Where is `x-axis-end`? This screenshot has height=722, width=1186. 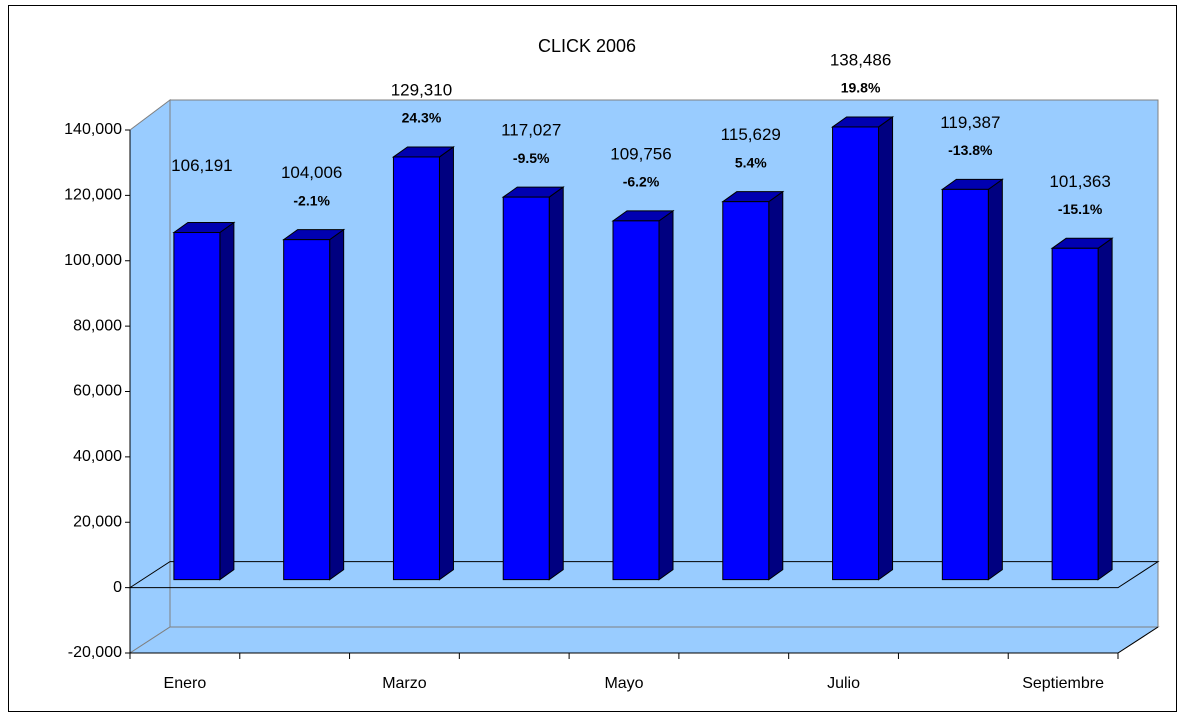
x-axis-end is located at coordinates (1138, 640).